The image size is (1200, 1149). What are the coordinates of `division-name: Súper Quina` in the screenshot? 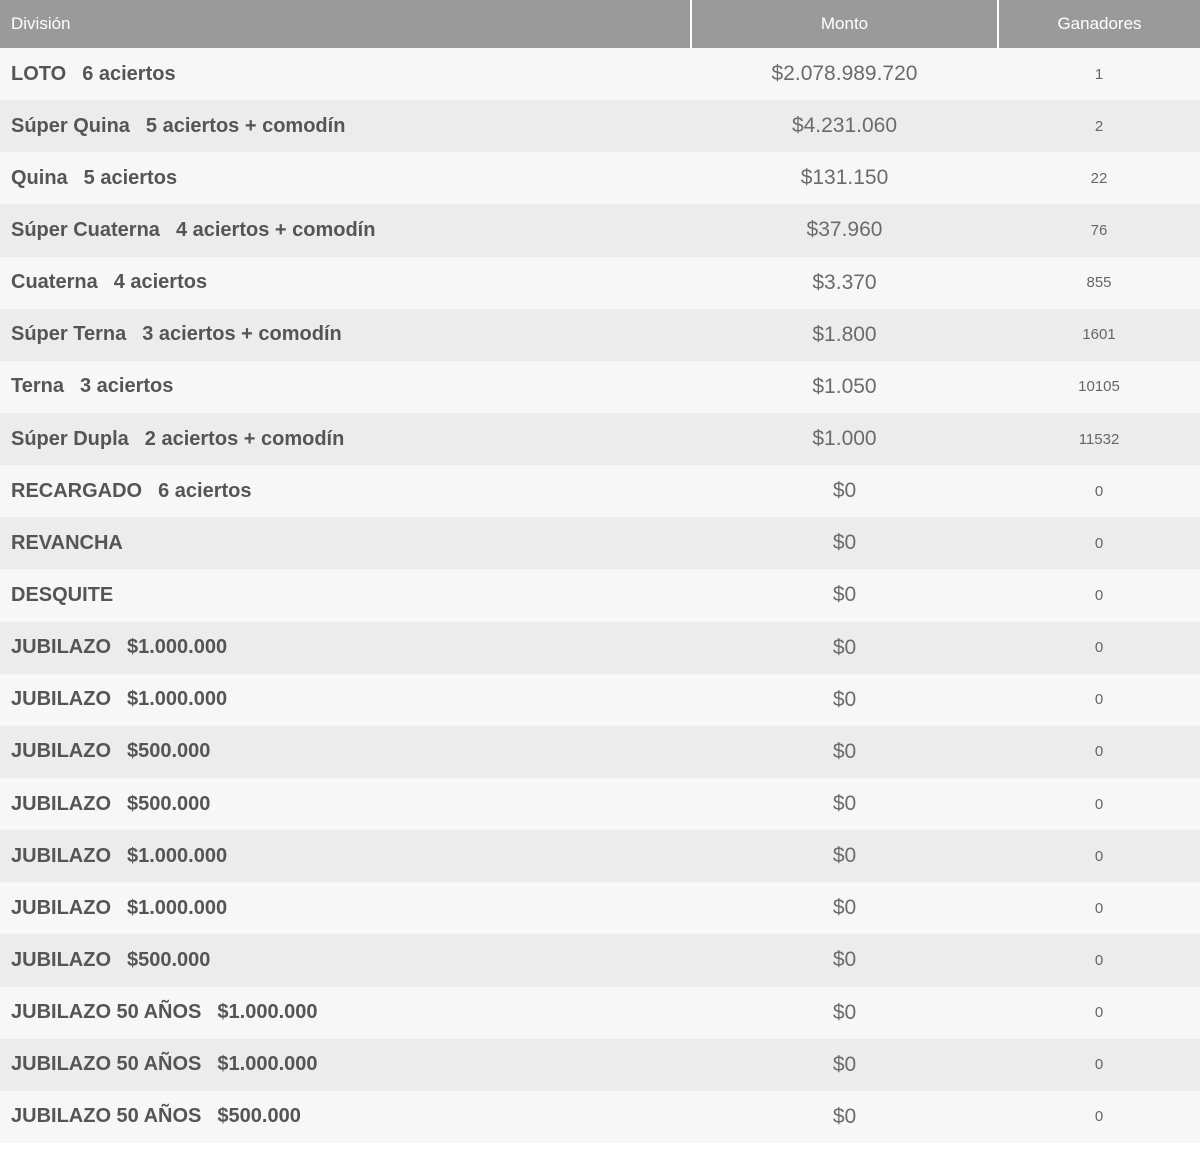 It's located at (70, 125).